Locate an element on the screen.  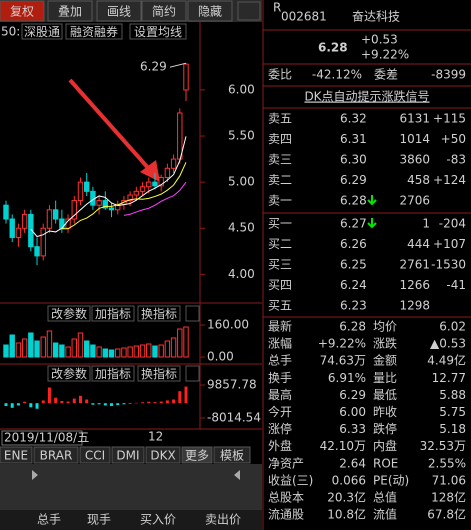
toolbar-button: 叠加 is located at coordinates (70, 12).